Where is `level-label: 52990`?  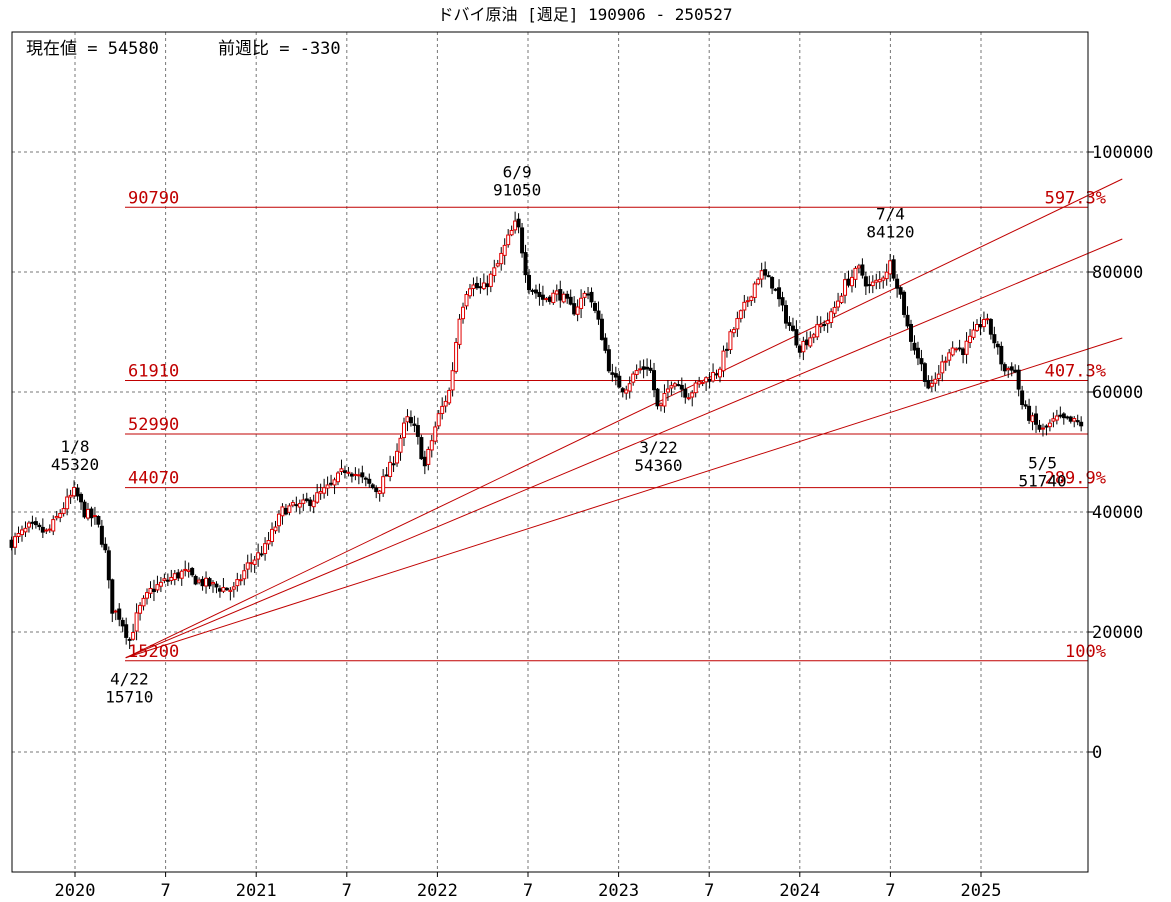
level-label: 52990 is located at coordinates (153, 425).